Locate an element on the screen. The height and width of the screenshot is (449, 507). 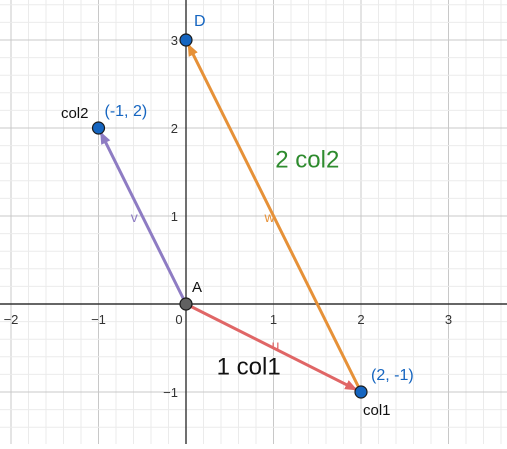
annotation-col2-scale: 2 col2 is located at coordinates (307, 160).